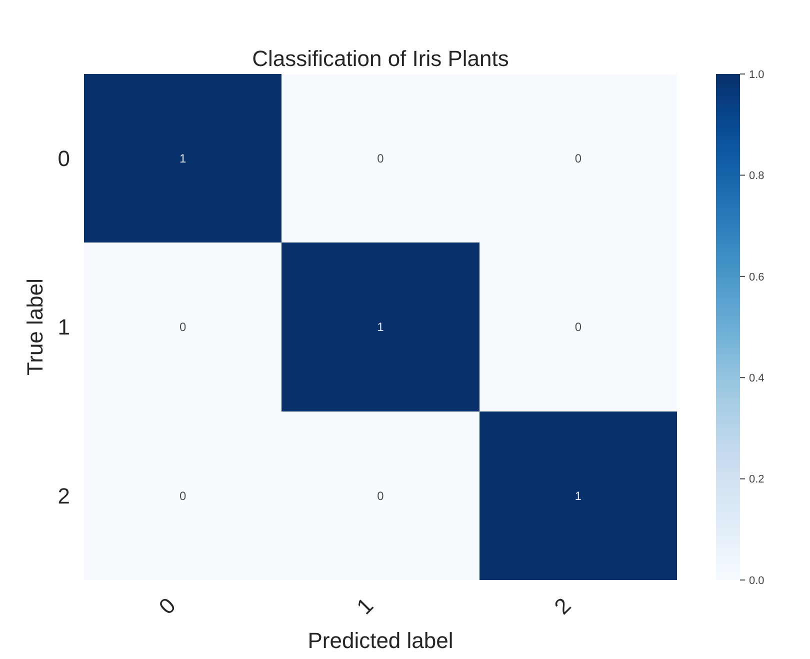  I want to click on y-tick-label: 2, so click(64, 495).